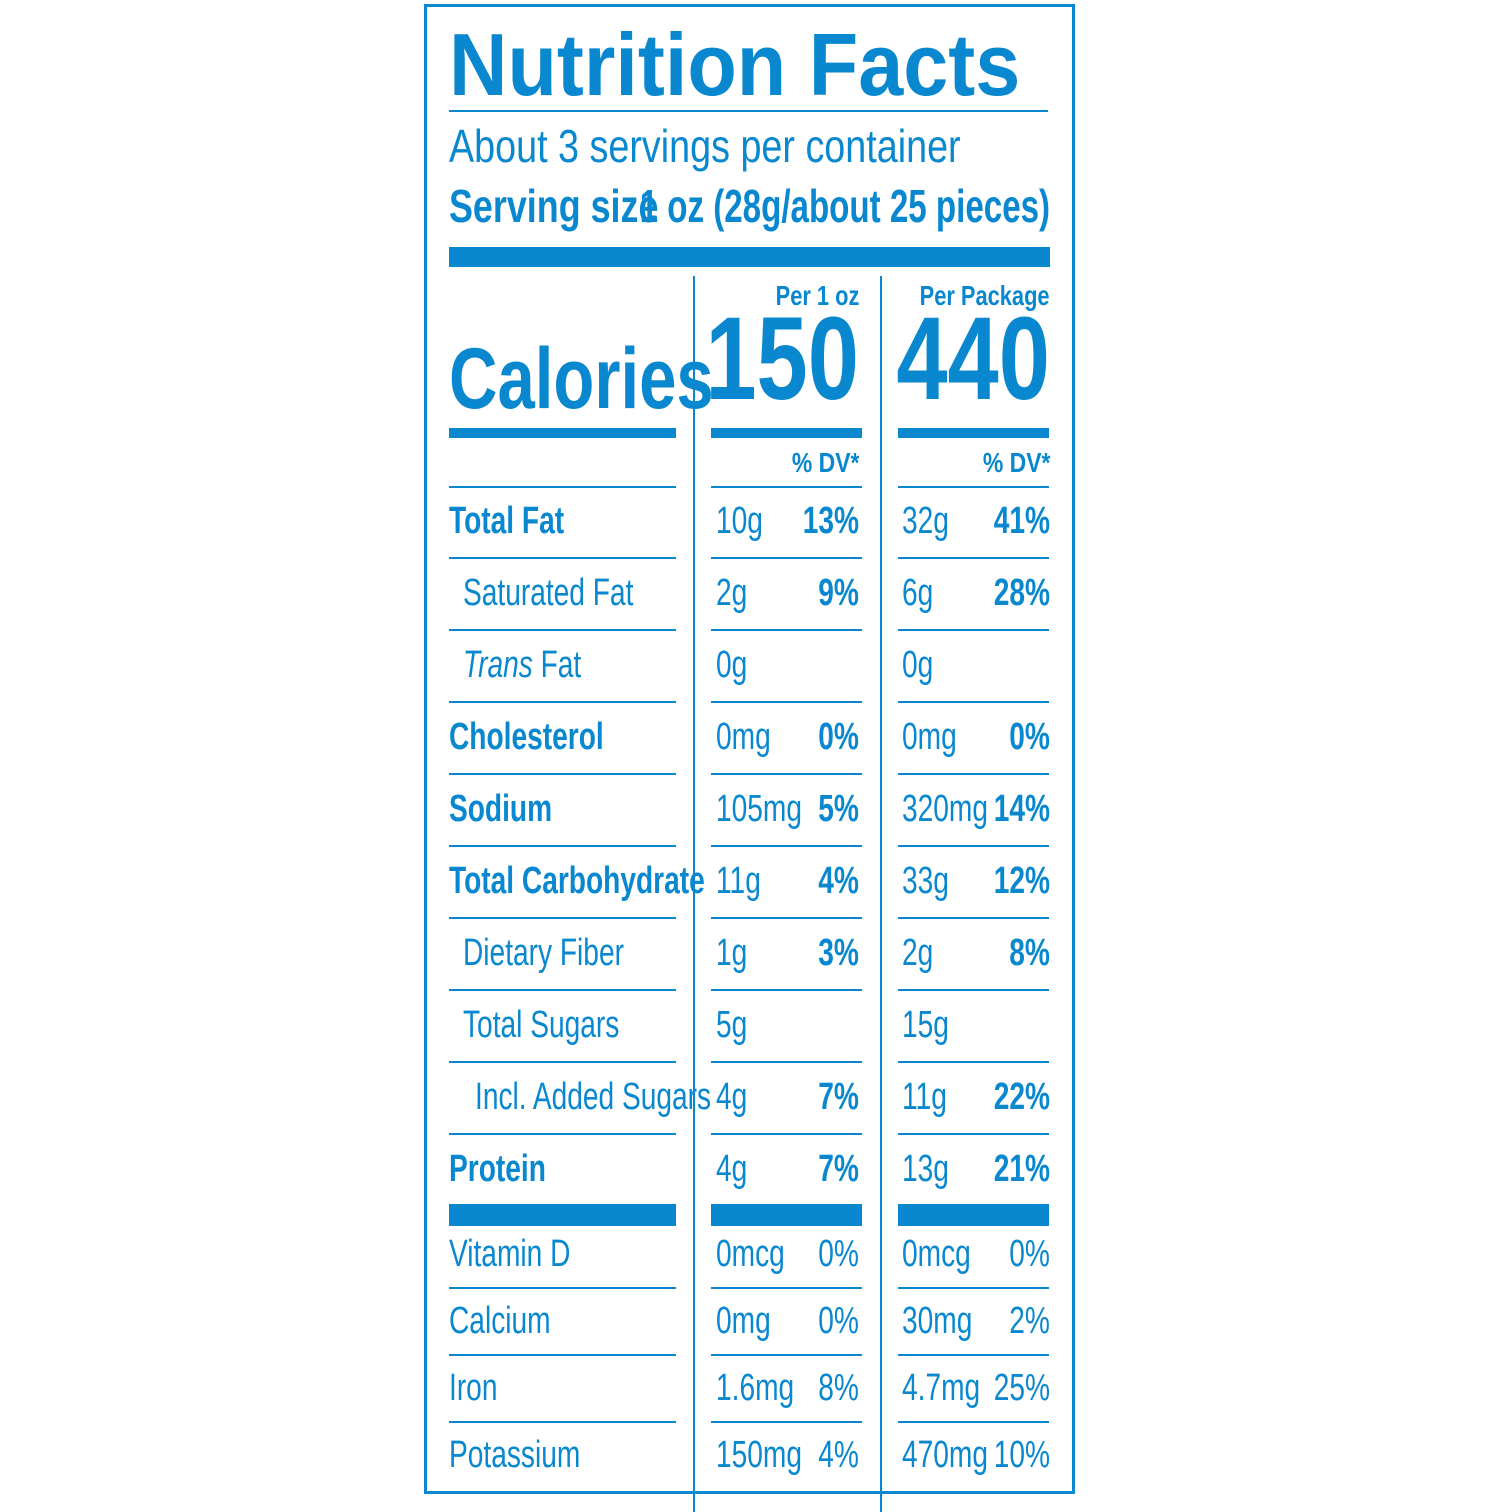 The image size is (1500, 1512). What do you see at coordinates (786, 433) in the screenshot?
I see `calories-bar-col1` at bounding box center [786, 433].